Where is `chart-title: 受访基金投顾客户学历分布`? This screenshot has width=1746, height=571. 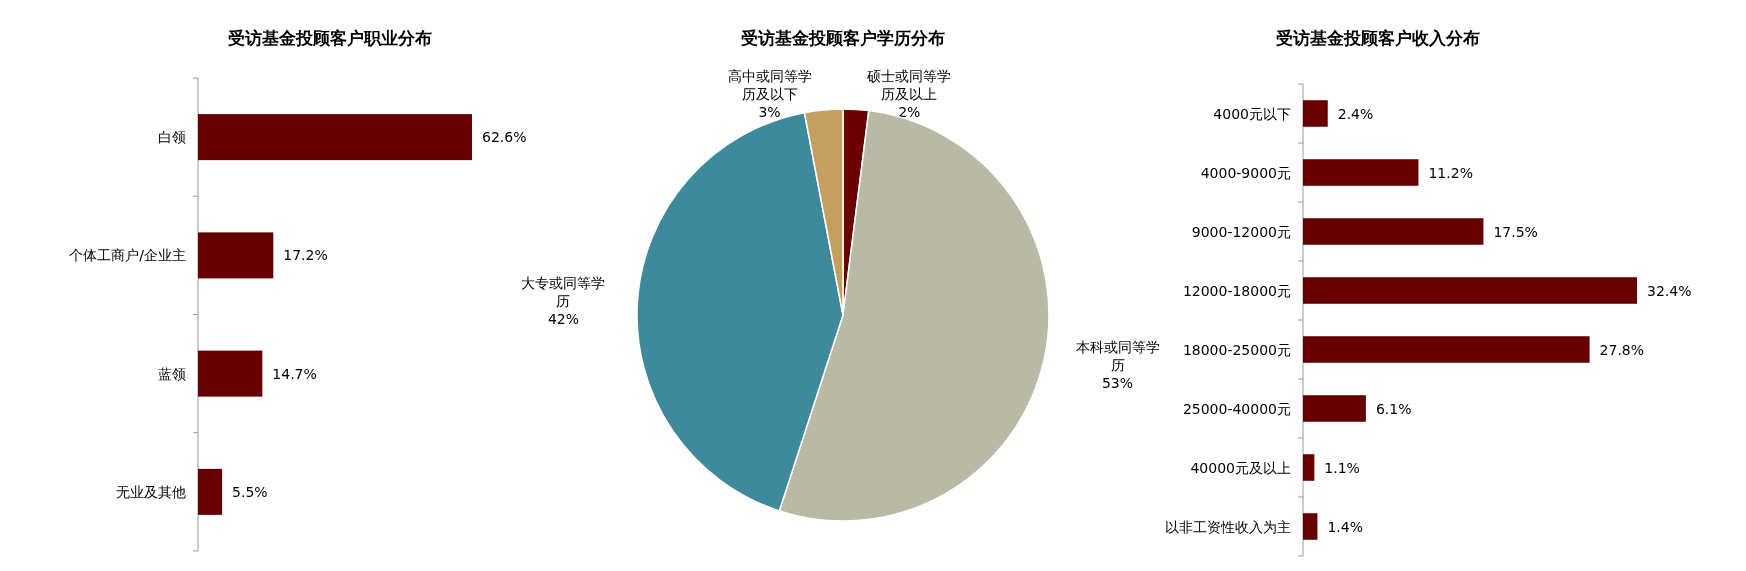 chart-title: 受访基金投顾客户学历分布 is located at coordinates (843, 38).